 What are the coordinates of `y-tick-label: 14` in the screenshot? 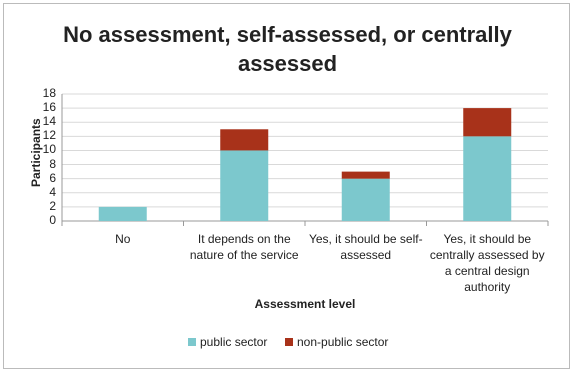 It's located at (49, 121).